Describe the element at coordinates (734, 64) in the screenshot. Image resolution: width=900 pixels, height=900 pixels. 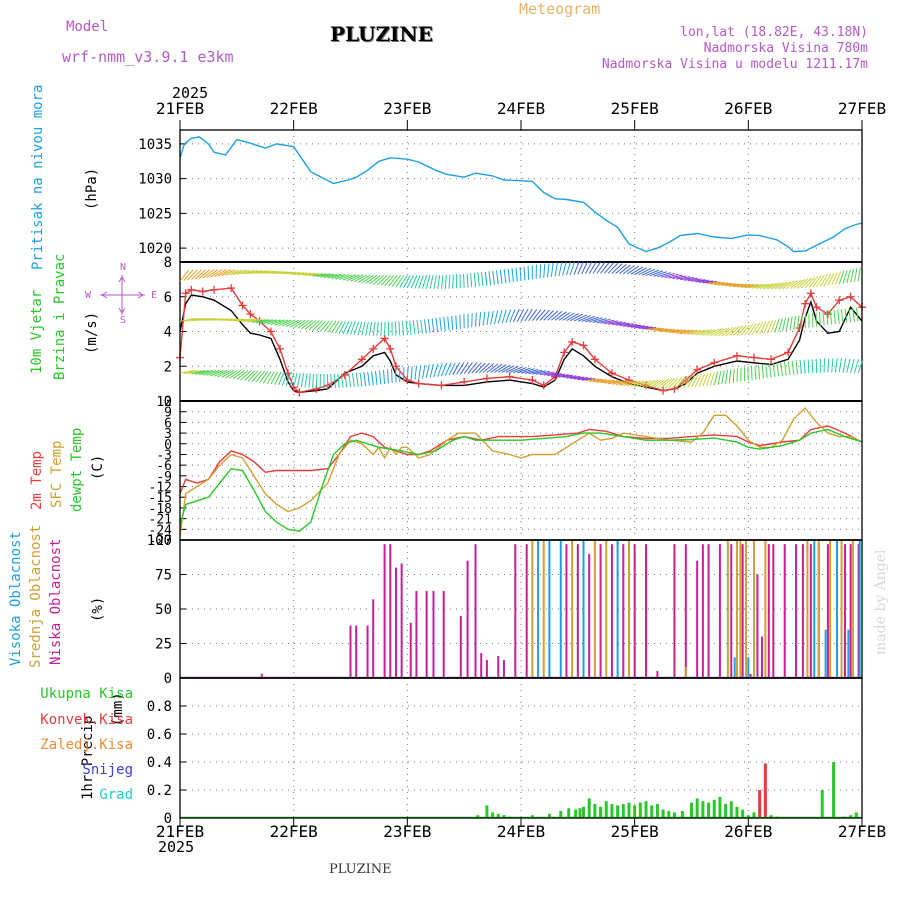
I see `model-elevation-label: Nadmorska Visina u modelu 1211.17m` at that location.